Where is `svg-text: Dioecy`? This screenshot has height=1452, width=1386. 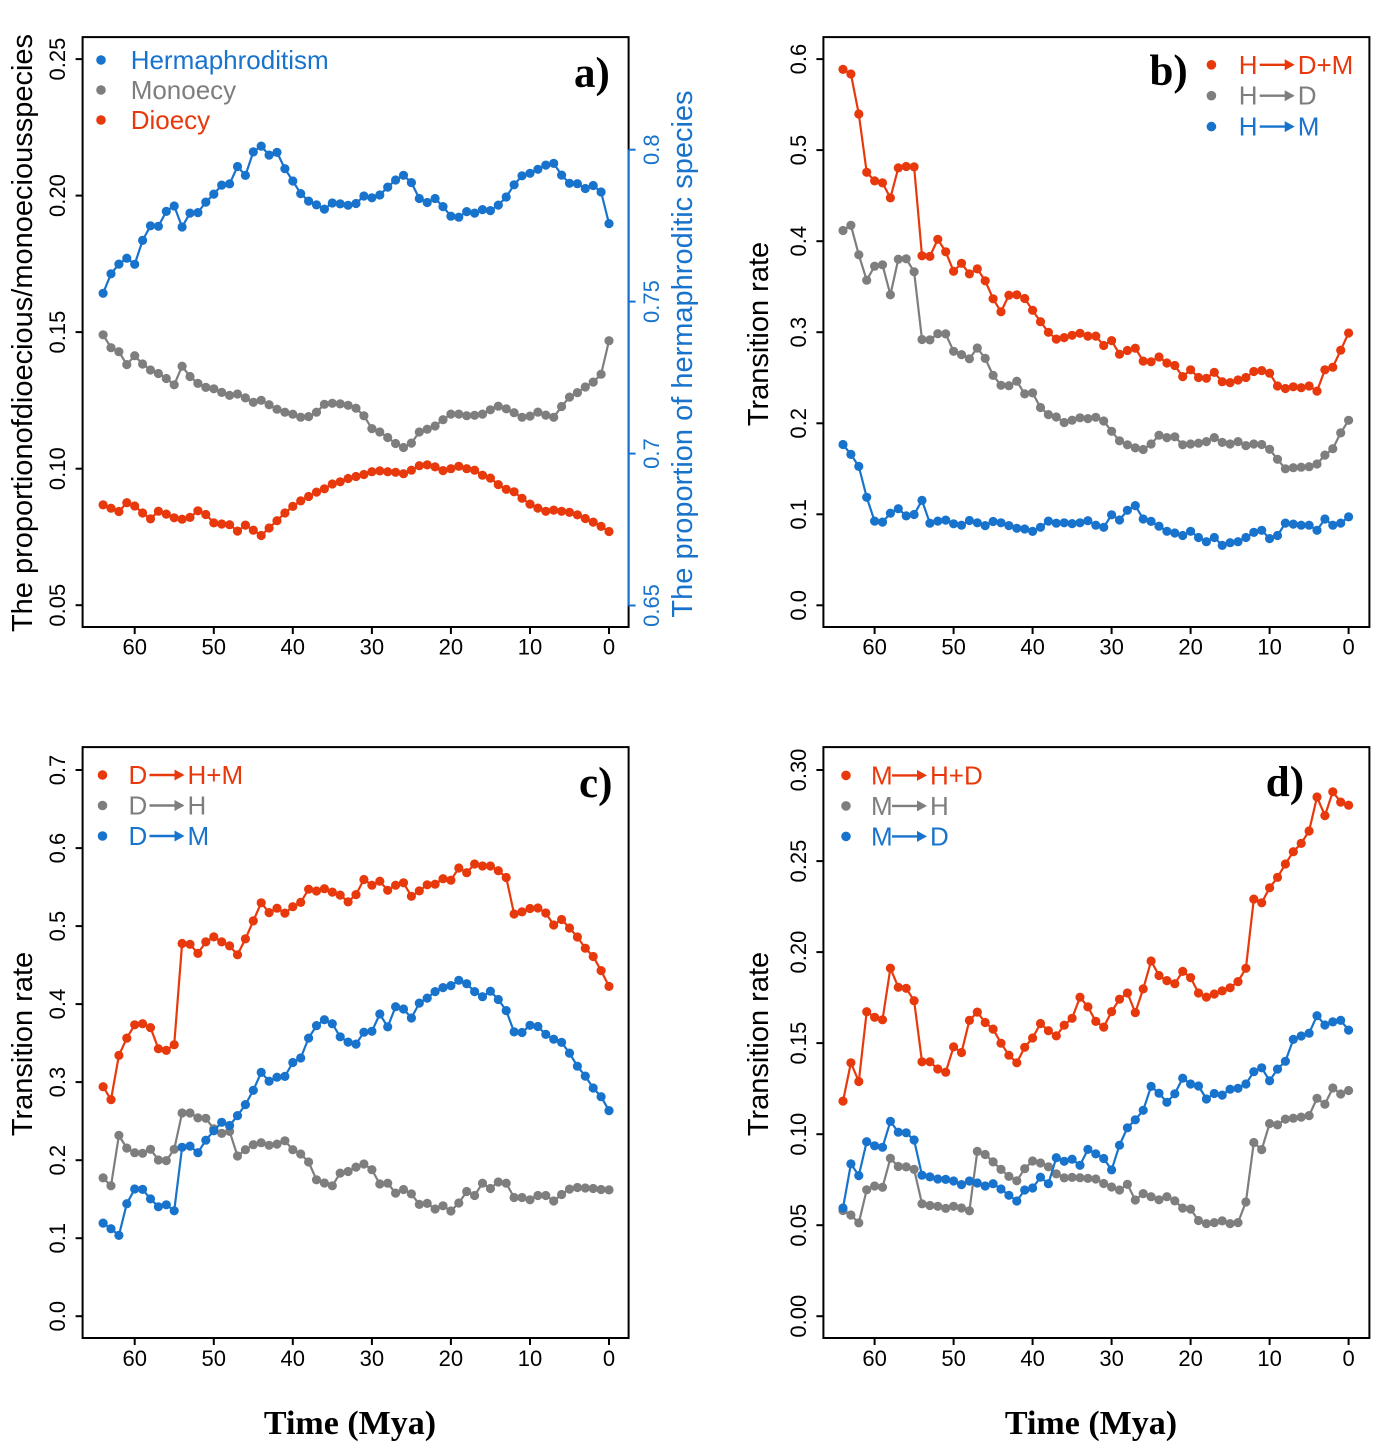
svg-text: Dioecy is located at coordinates (170, 120).